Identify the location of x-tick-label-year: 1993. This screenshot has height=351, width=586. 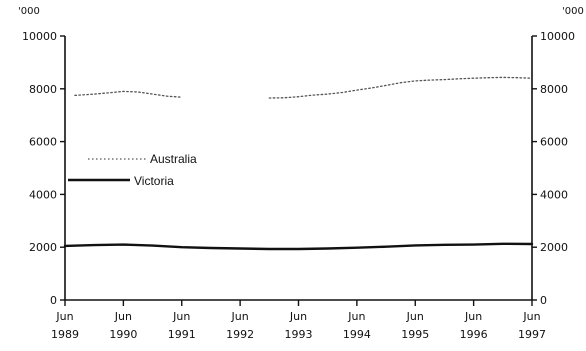
(299, 334).